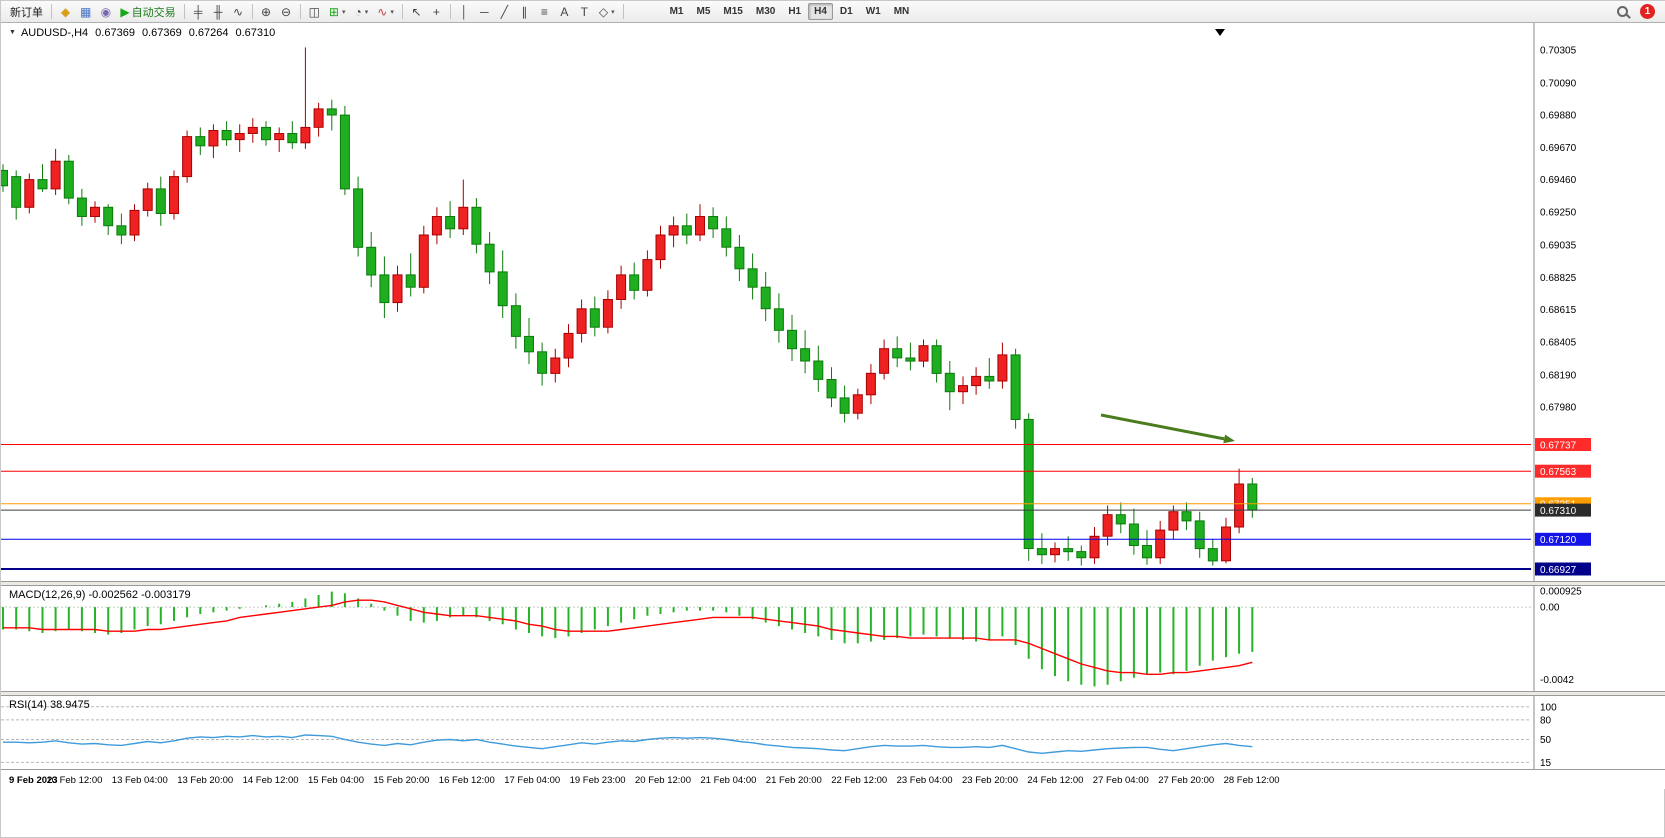 This screenshot has width=1665, height=838. I want to click on cursor-icon: ↖, so click(416, 11).